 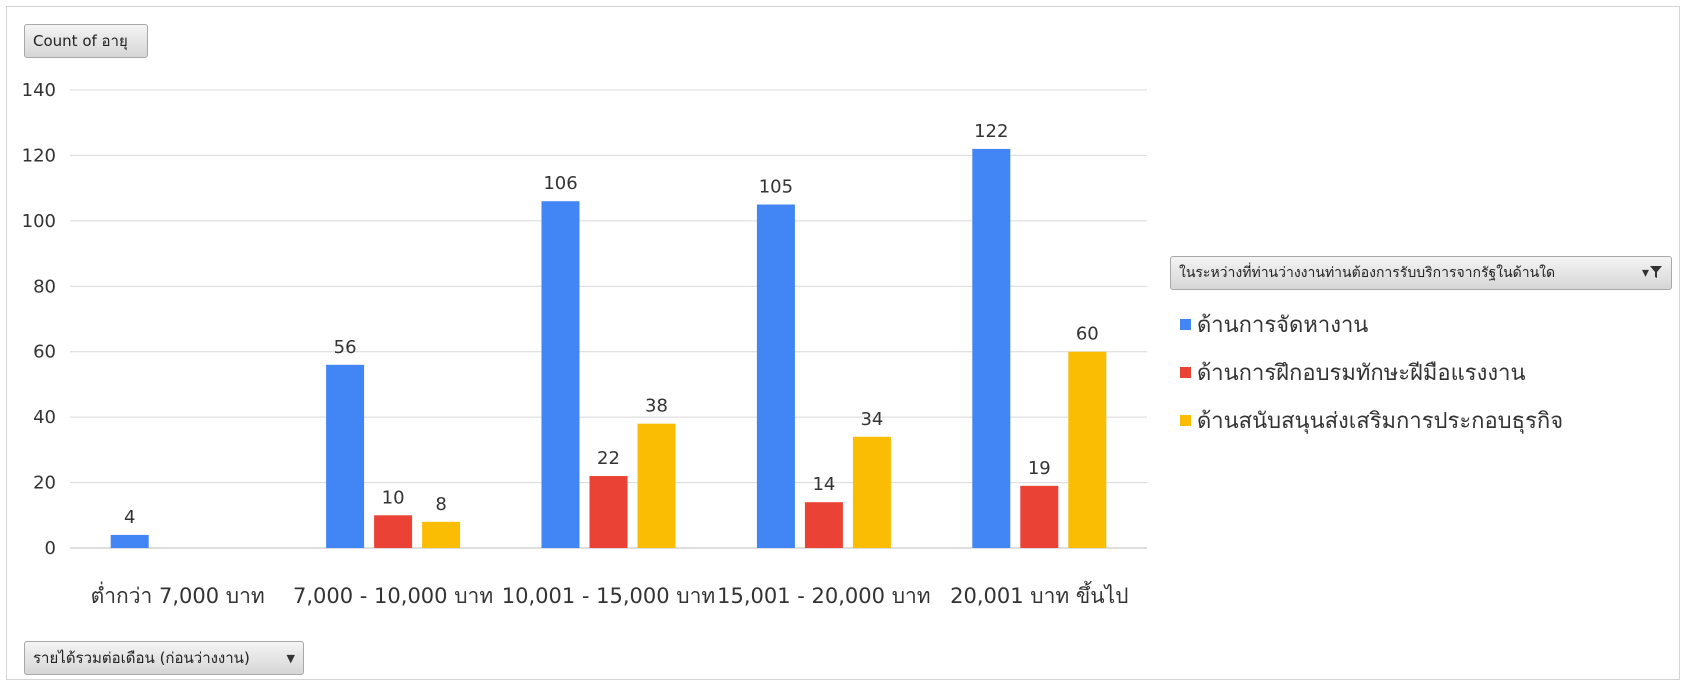 I want to click on y-axis-ticks: 0 20 40 60 80 100 120 140, so click(x=39, y=319).